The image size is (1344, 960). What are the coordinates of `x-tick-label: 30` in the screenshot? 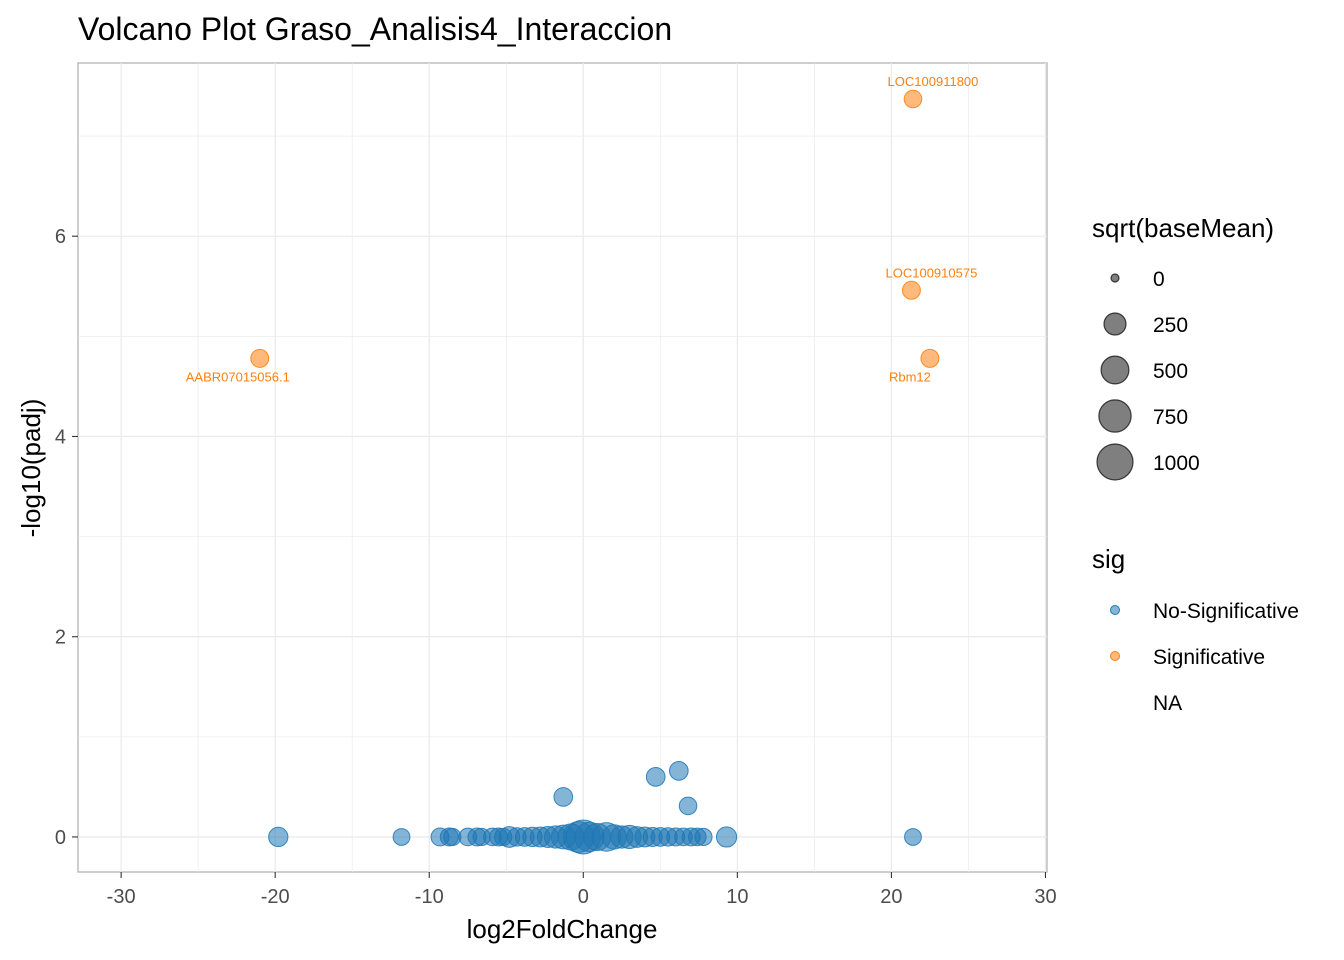 It's located at (1045, 897).